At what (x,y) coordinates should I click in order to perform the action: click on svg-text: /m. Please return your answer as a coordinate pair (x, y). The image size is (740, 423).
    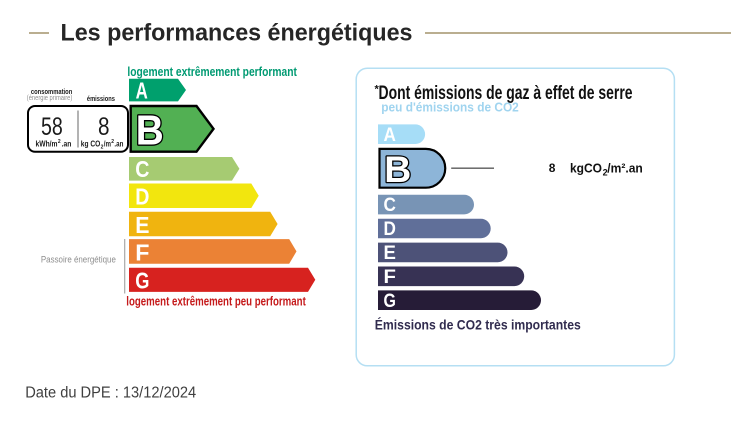
    Looking at the image, I should click on (107, 144).